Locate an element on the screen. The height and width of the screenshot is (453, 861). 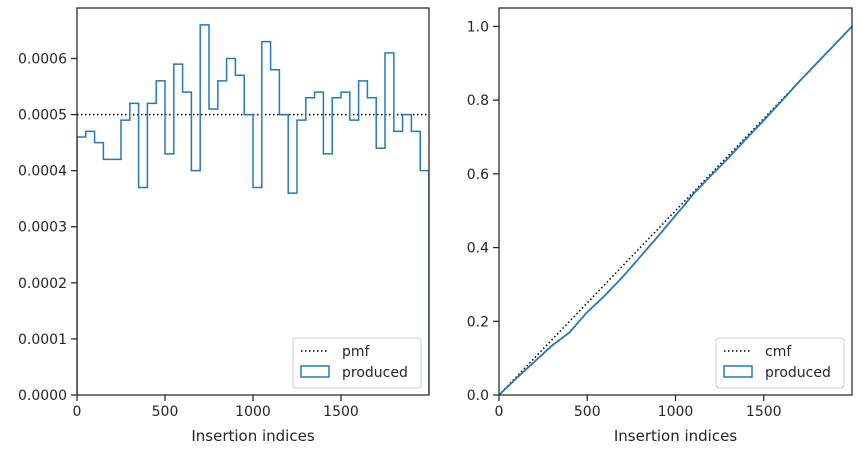
y-tick-label: 0.0003 is located at coordinates (42, 228).